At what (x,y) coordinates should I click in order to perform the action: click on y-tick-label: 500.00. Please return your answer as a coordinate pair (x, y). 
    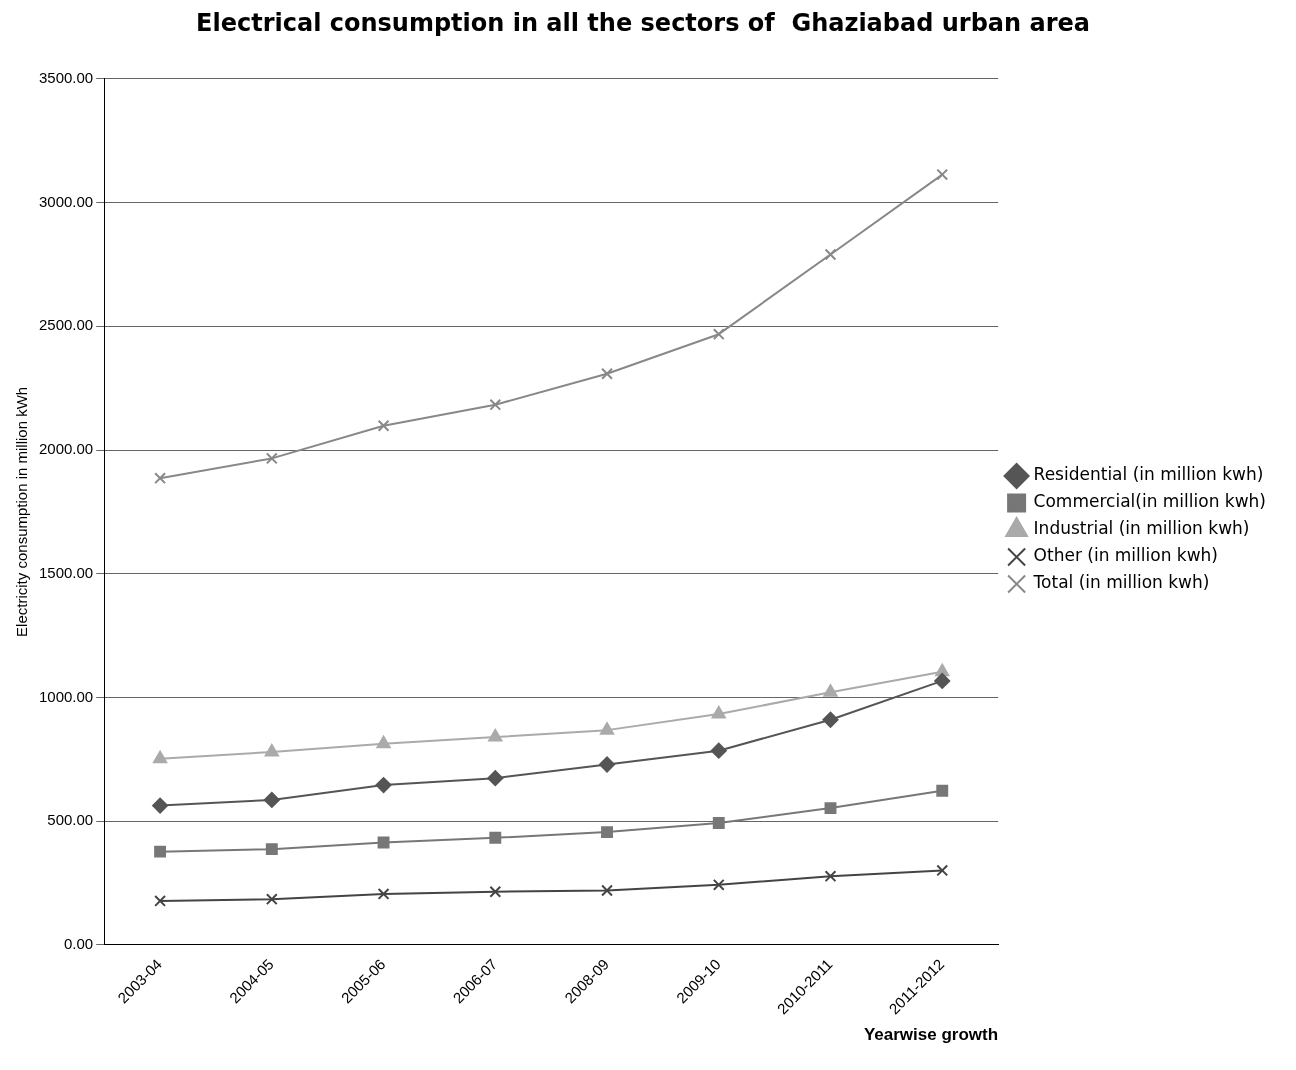
    Looking at the image, I should click on (70, 820).